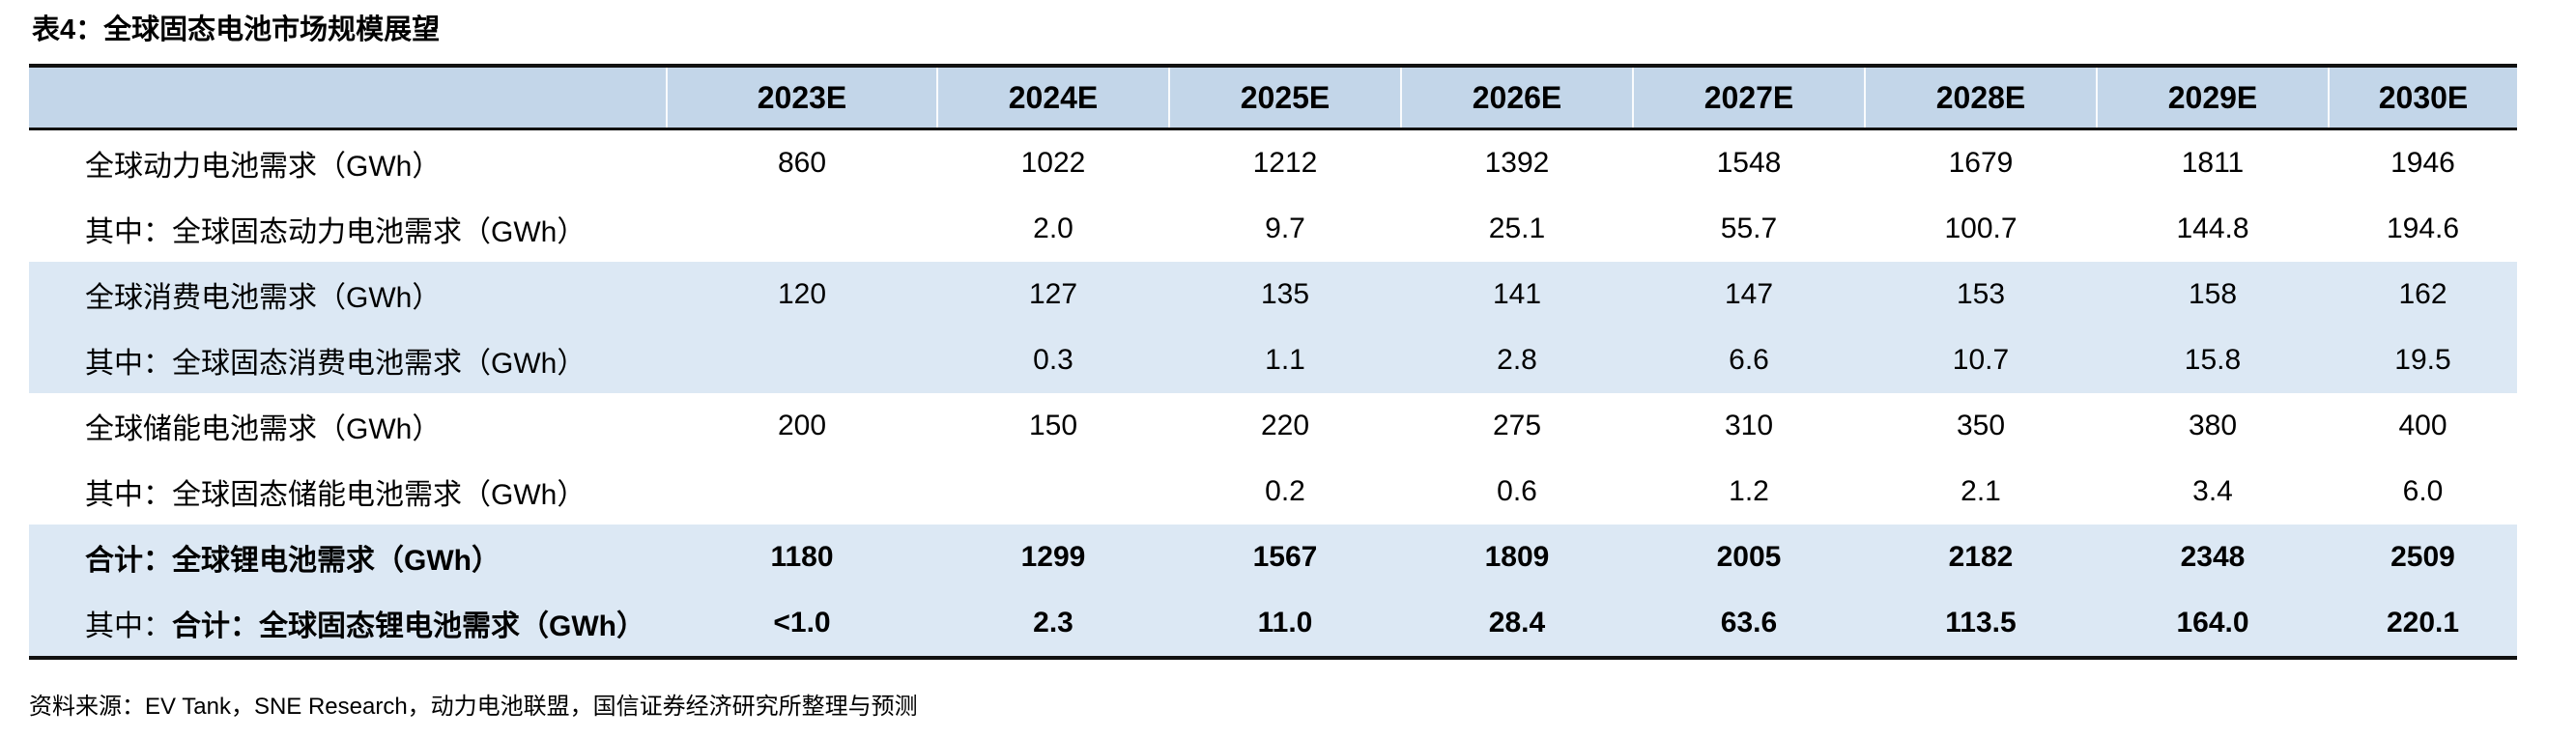 Image resolution: width=2576 pixels, height=738 pixels. I want to click on value-cell: 11.0, so click(1285, 625).